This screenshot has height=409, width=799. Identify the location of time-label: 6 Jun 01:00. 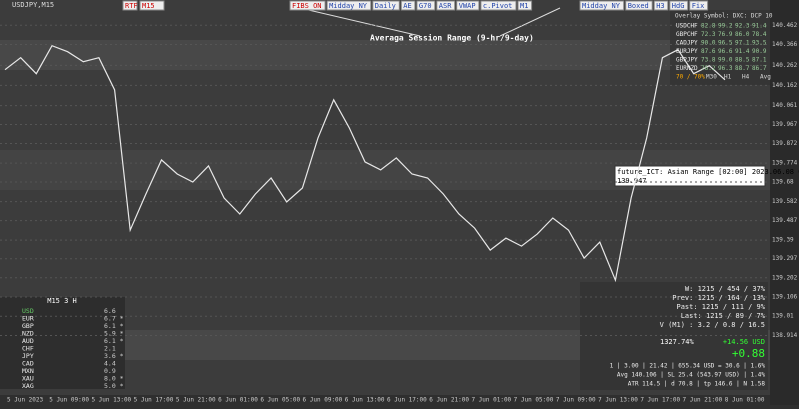
(238, 400).